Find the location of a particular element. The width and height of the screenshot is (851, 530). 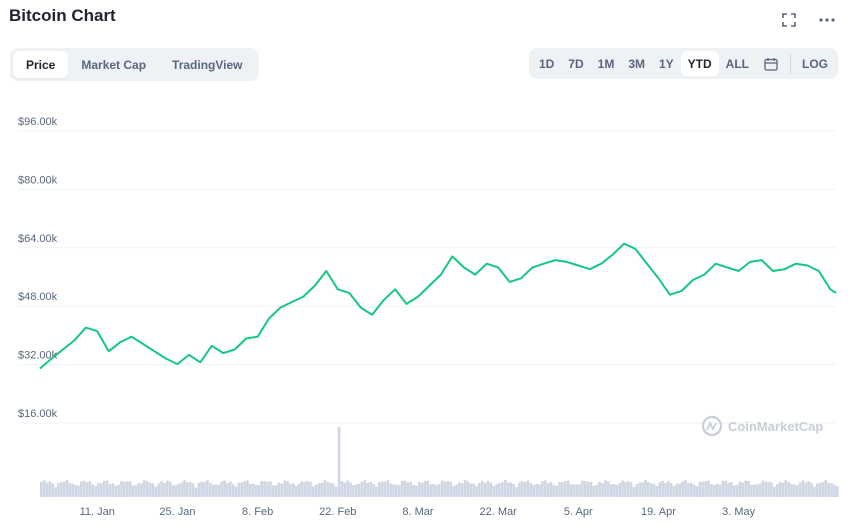

x-axis-tick-label: 3. May is located at coordinates (739, 512).